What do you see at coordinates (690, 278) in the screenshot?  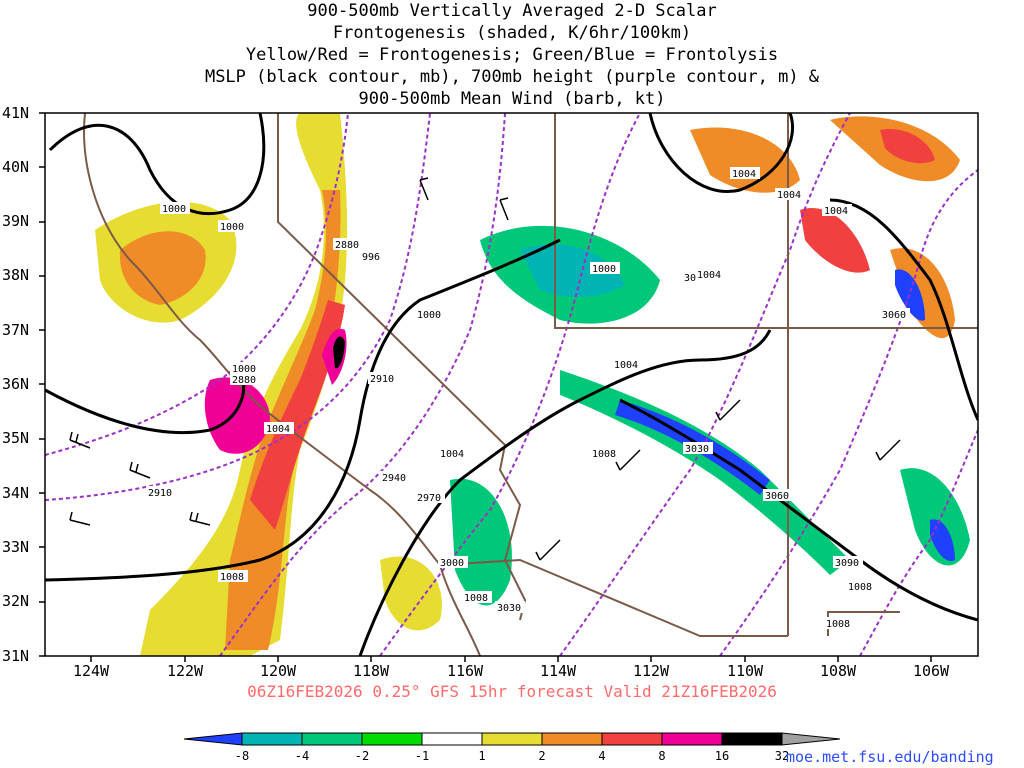 I see `height-label-13: 30` at bounding box center [690, 278].